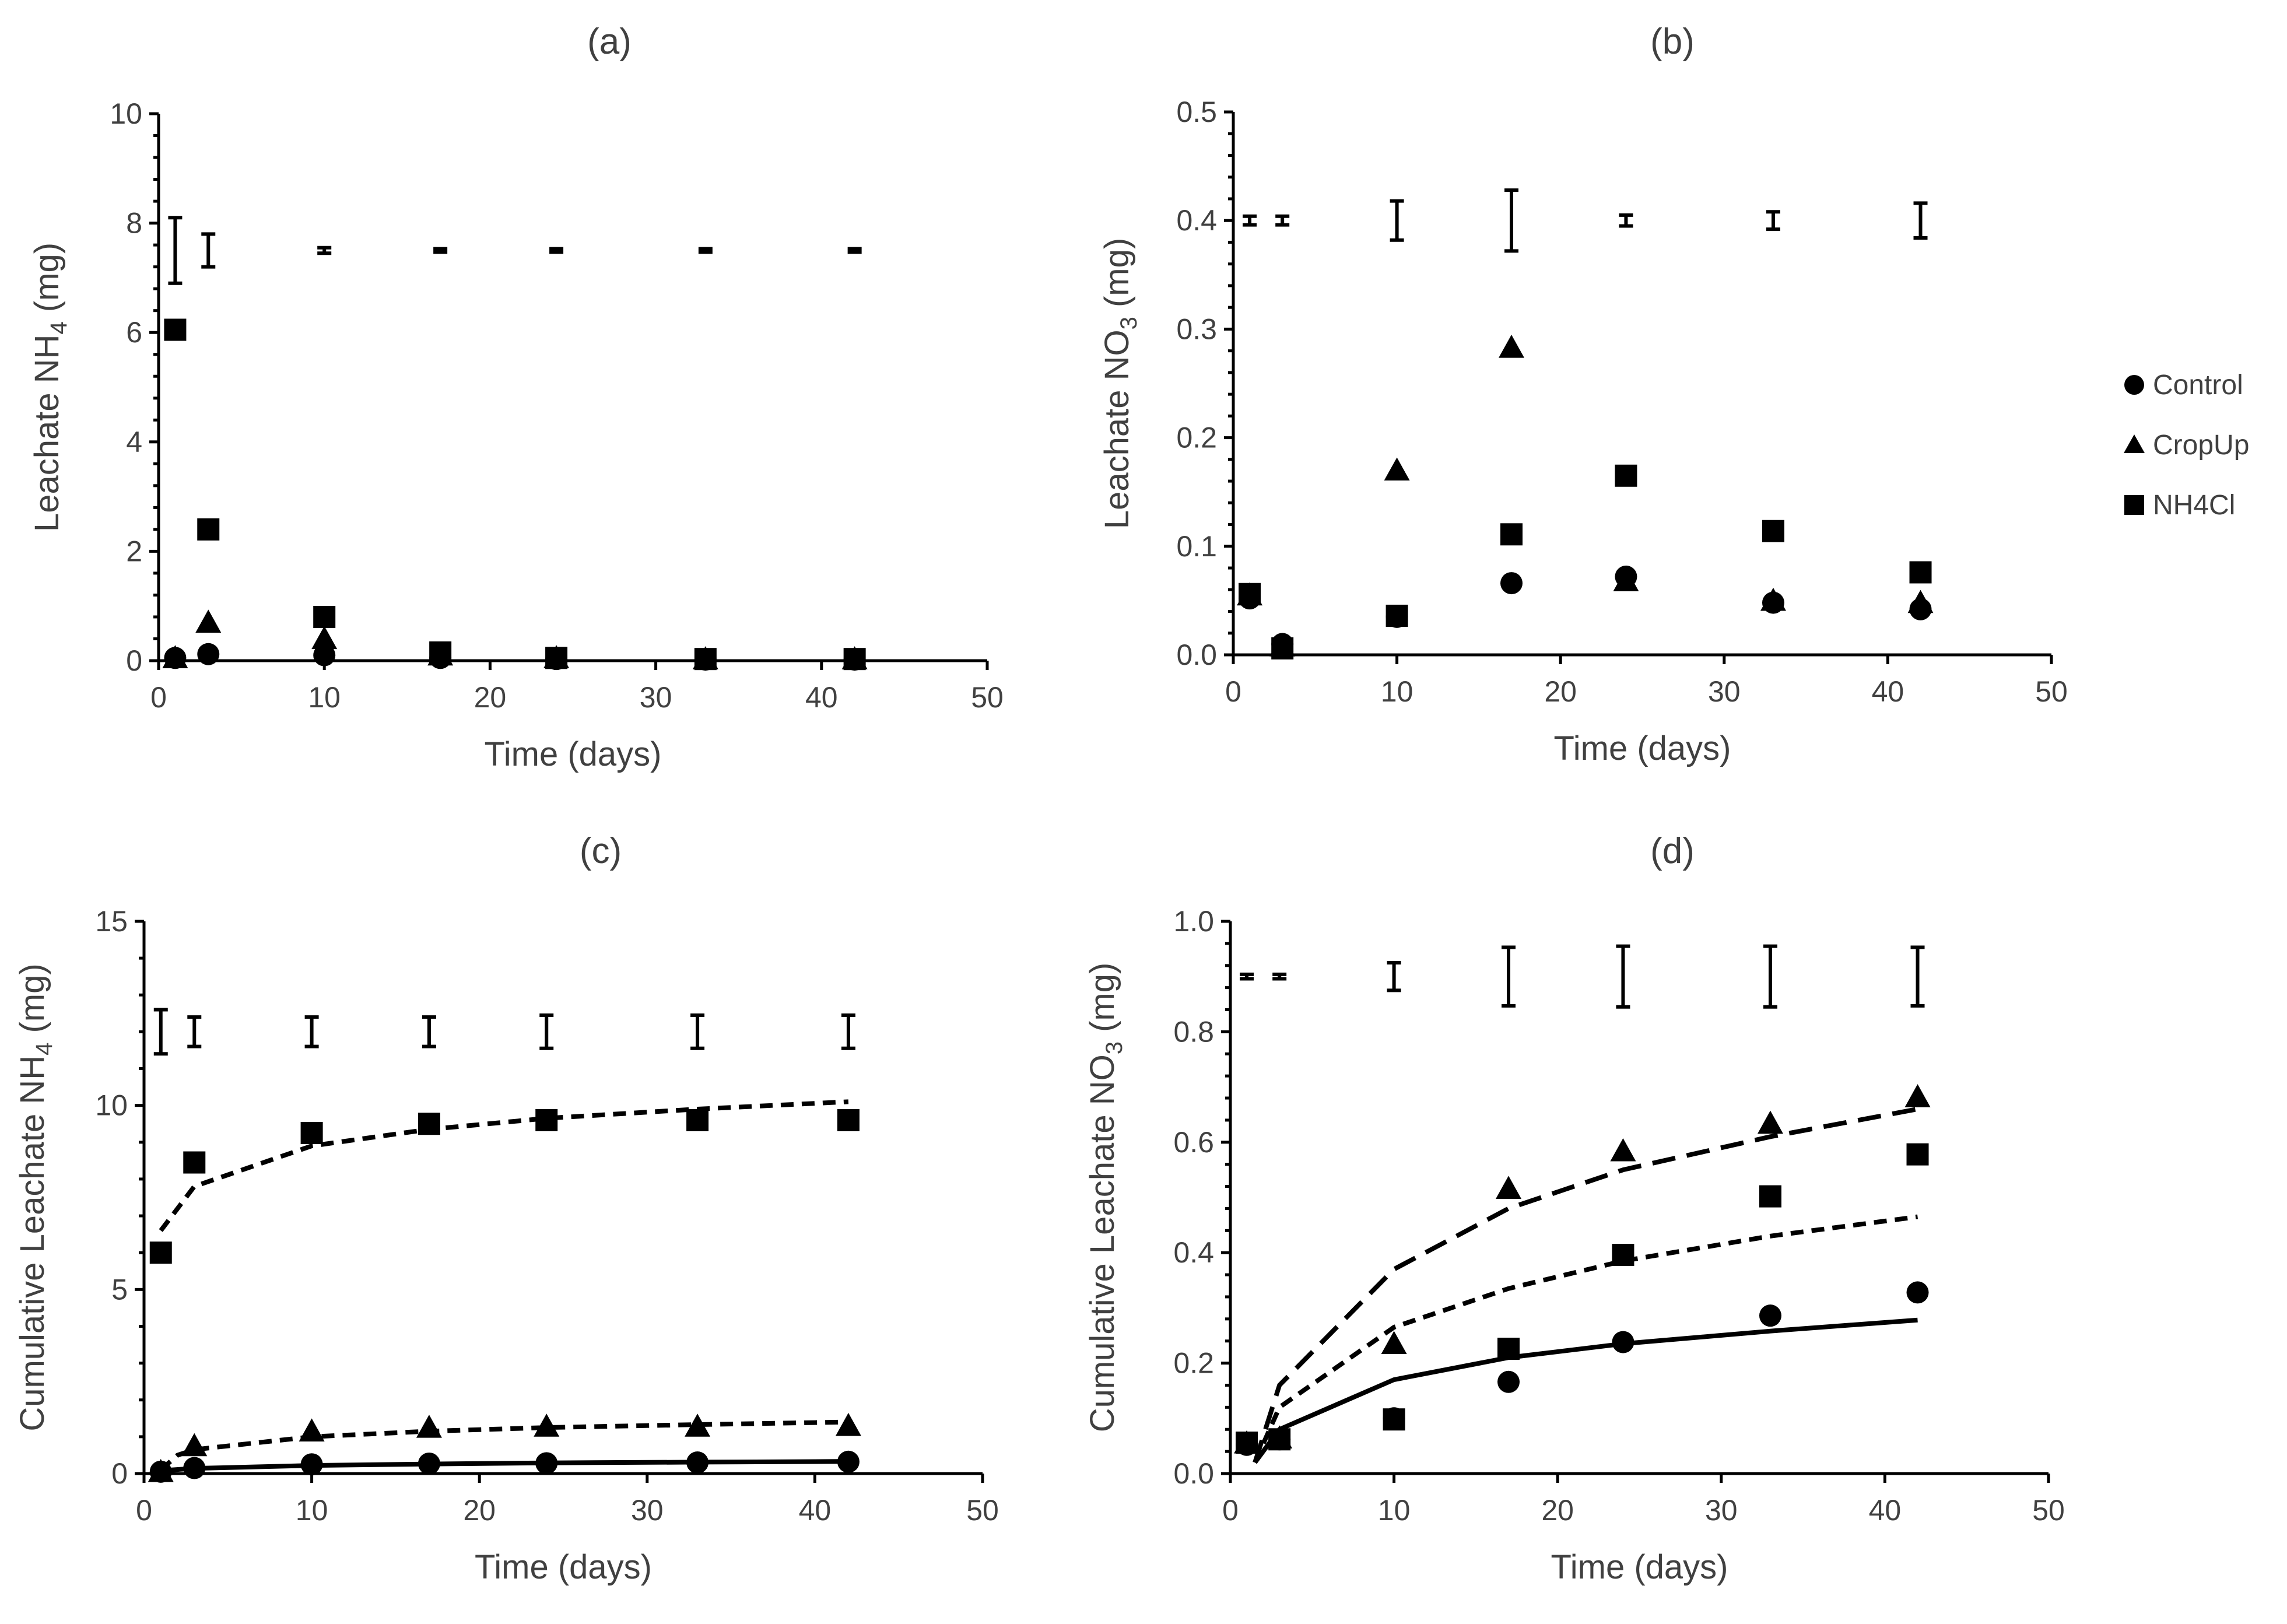  I want to click on panel-label: (a), so click(610, 42).